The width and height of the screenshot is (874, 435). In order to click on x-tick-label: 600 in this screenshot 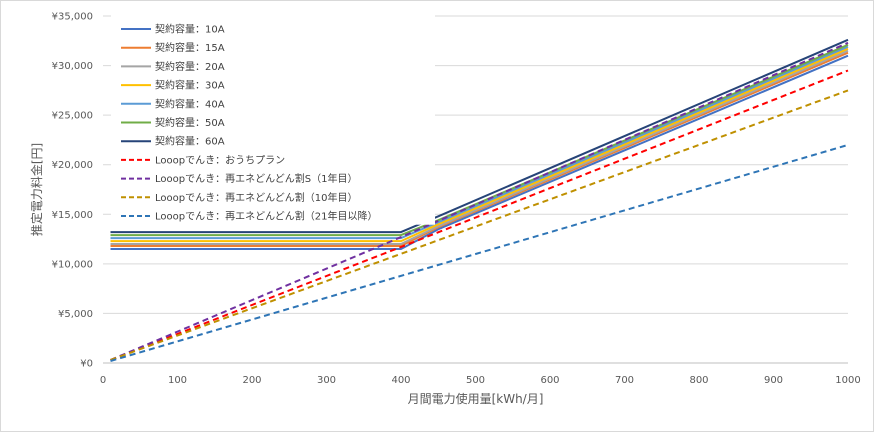, I will do `click(549, 380)`.